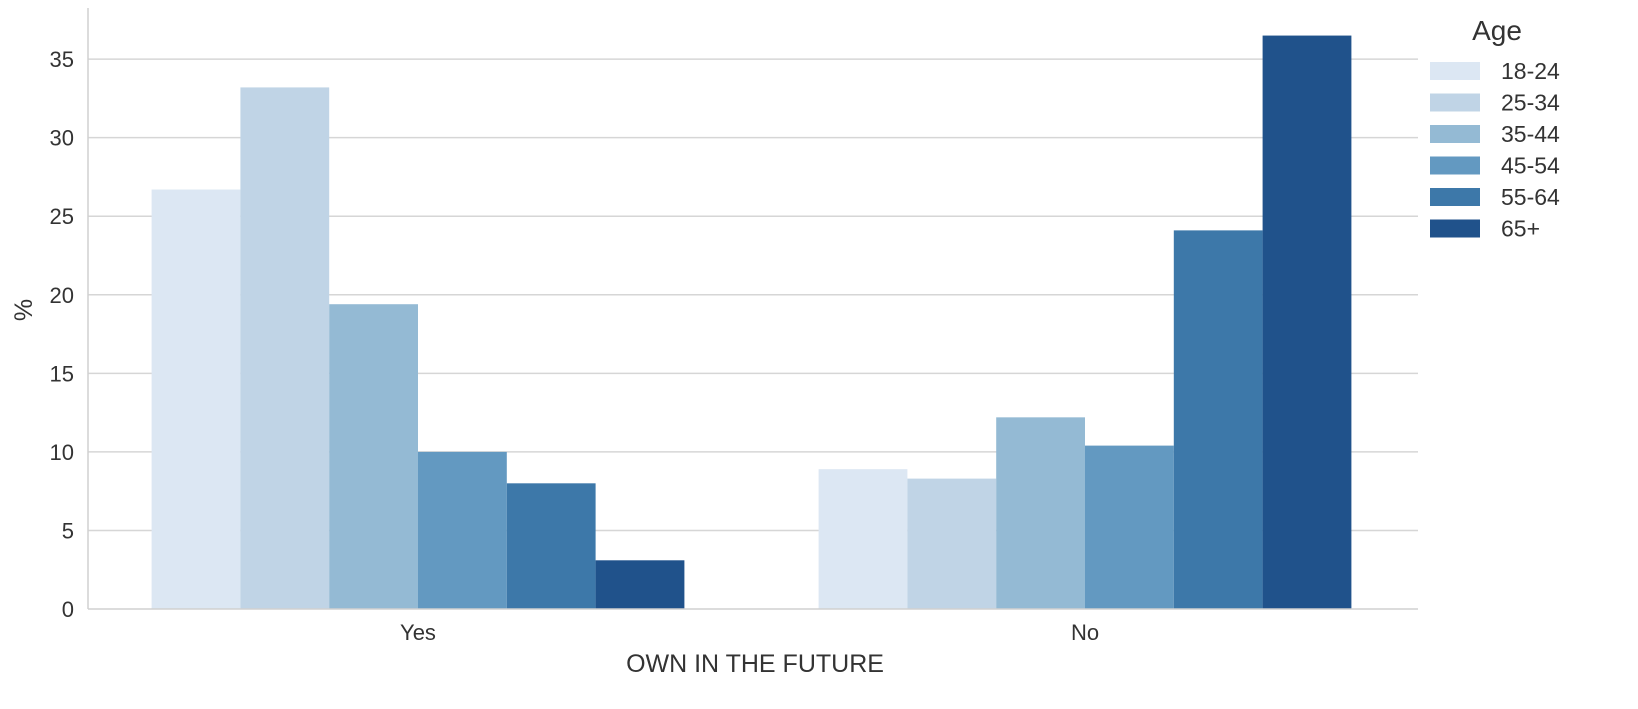 The height and width of the screenshot is (709, 1638). Describe the element at coordinates (1530, 197) in the screenshot. I see `legend-label: 55-64` at that location.